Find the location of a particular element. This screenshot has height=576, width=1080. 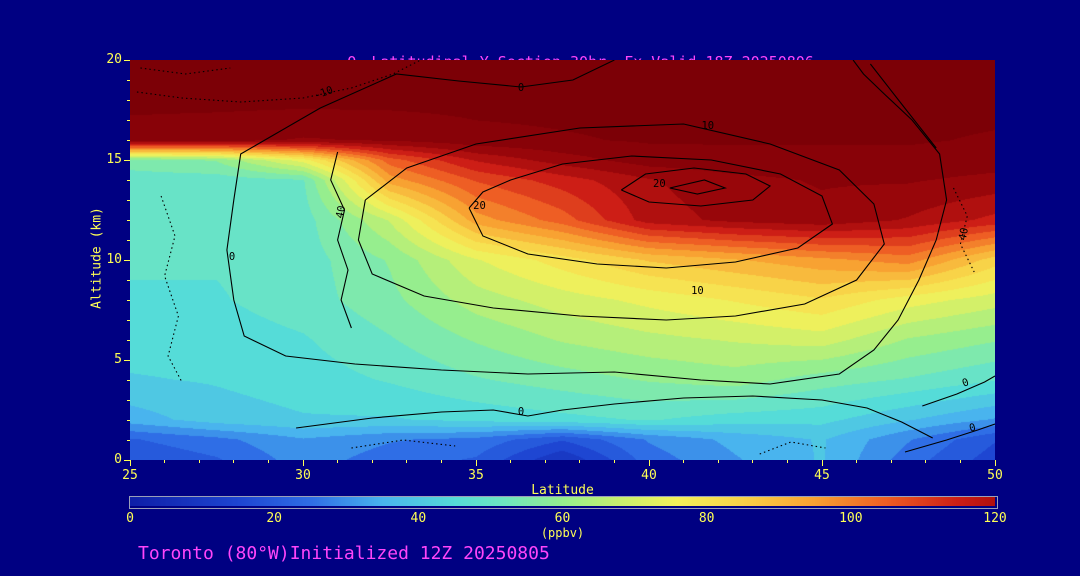

y-tick-label: 0 is located at coordinates (118, 459).